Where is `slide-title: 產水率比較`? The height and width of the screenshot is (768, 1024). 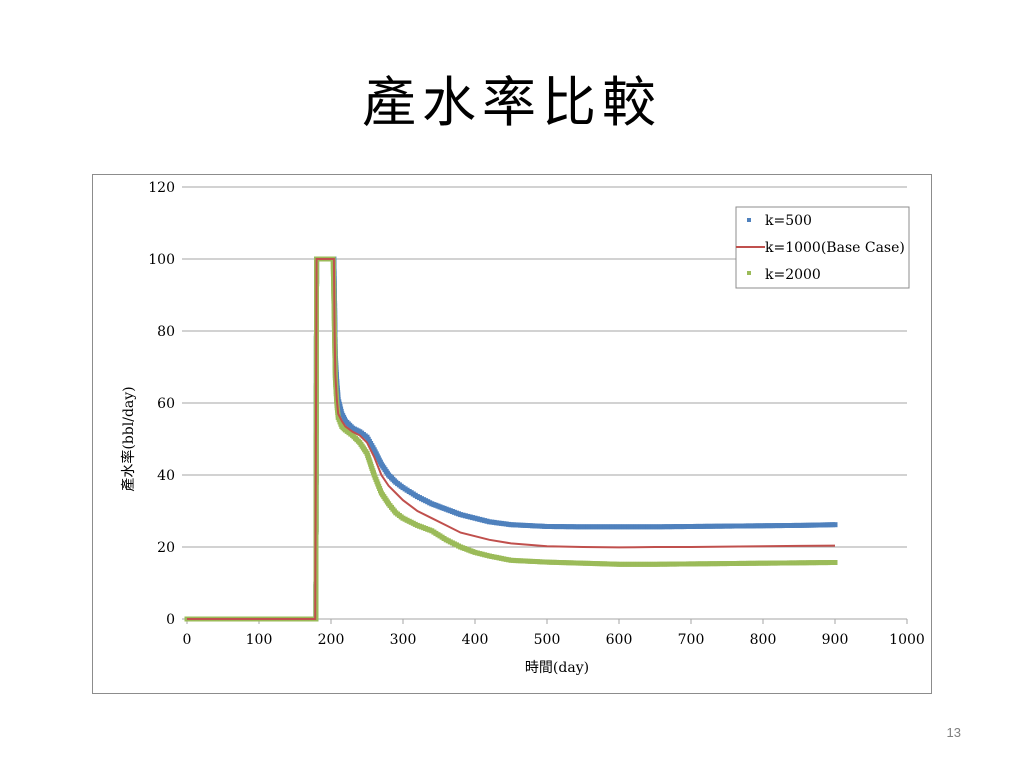 slide-title: 產水率比較 is located at coordinates (512, 102).